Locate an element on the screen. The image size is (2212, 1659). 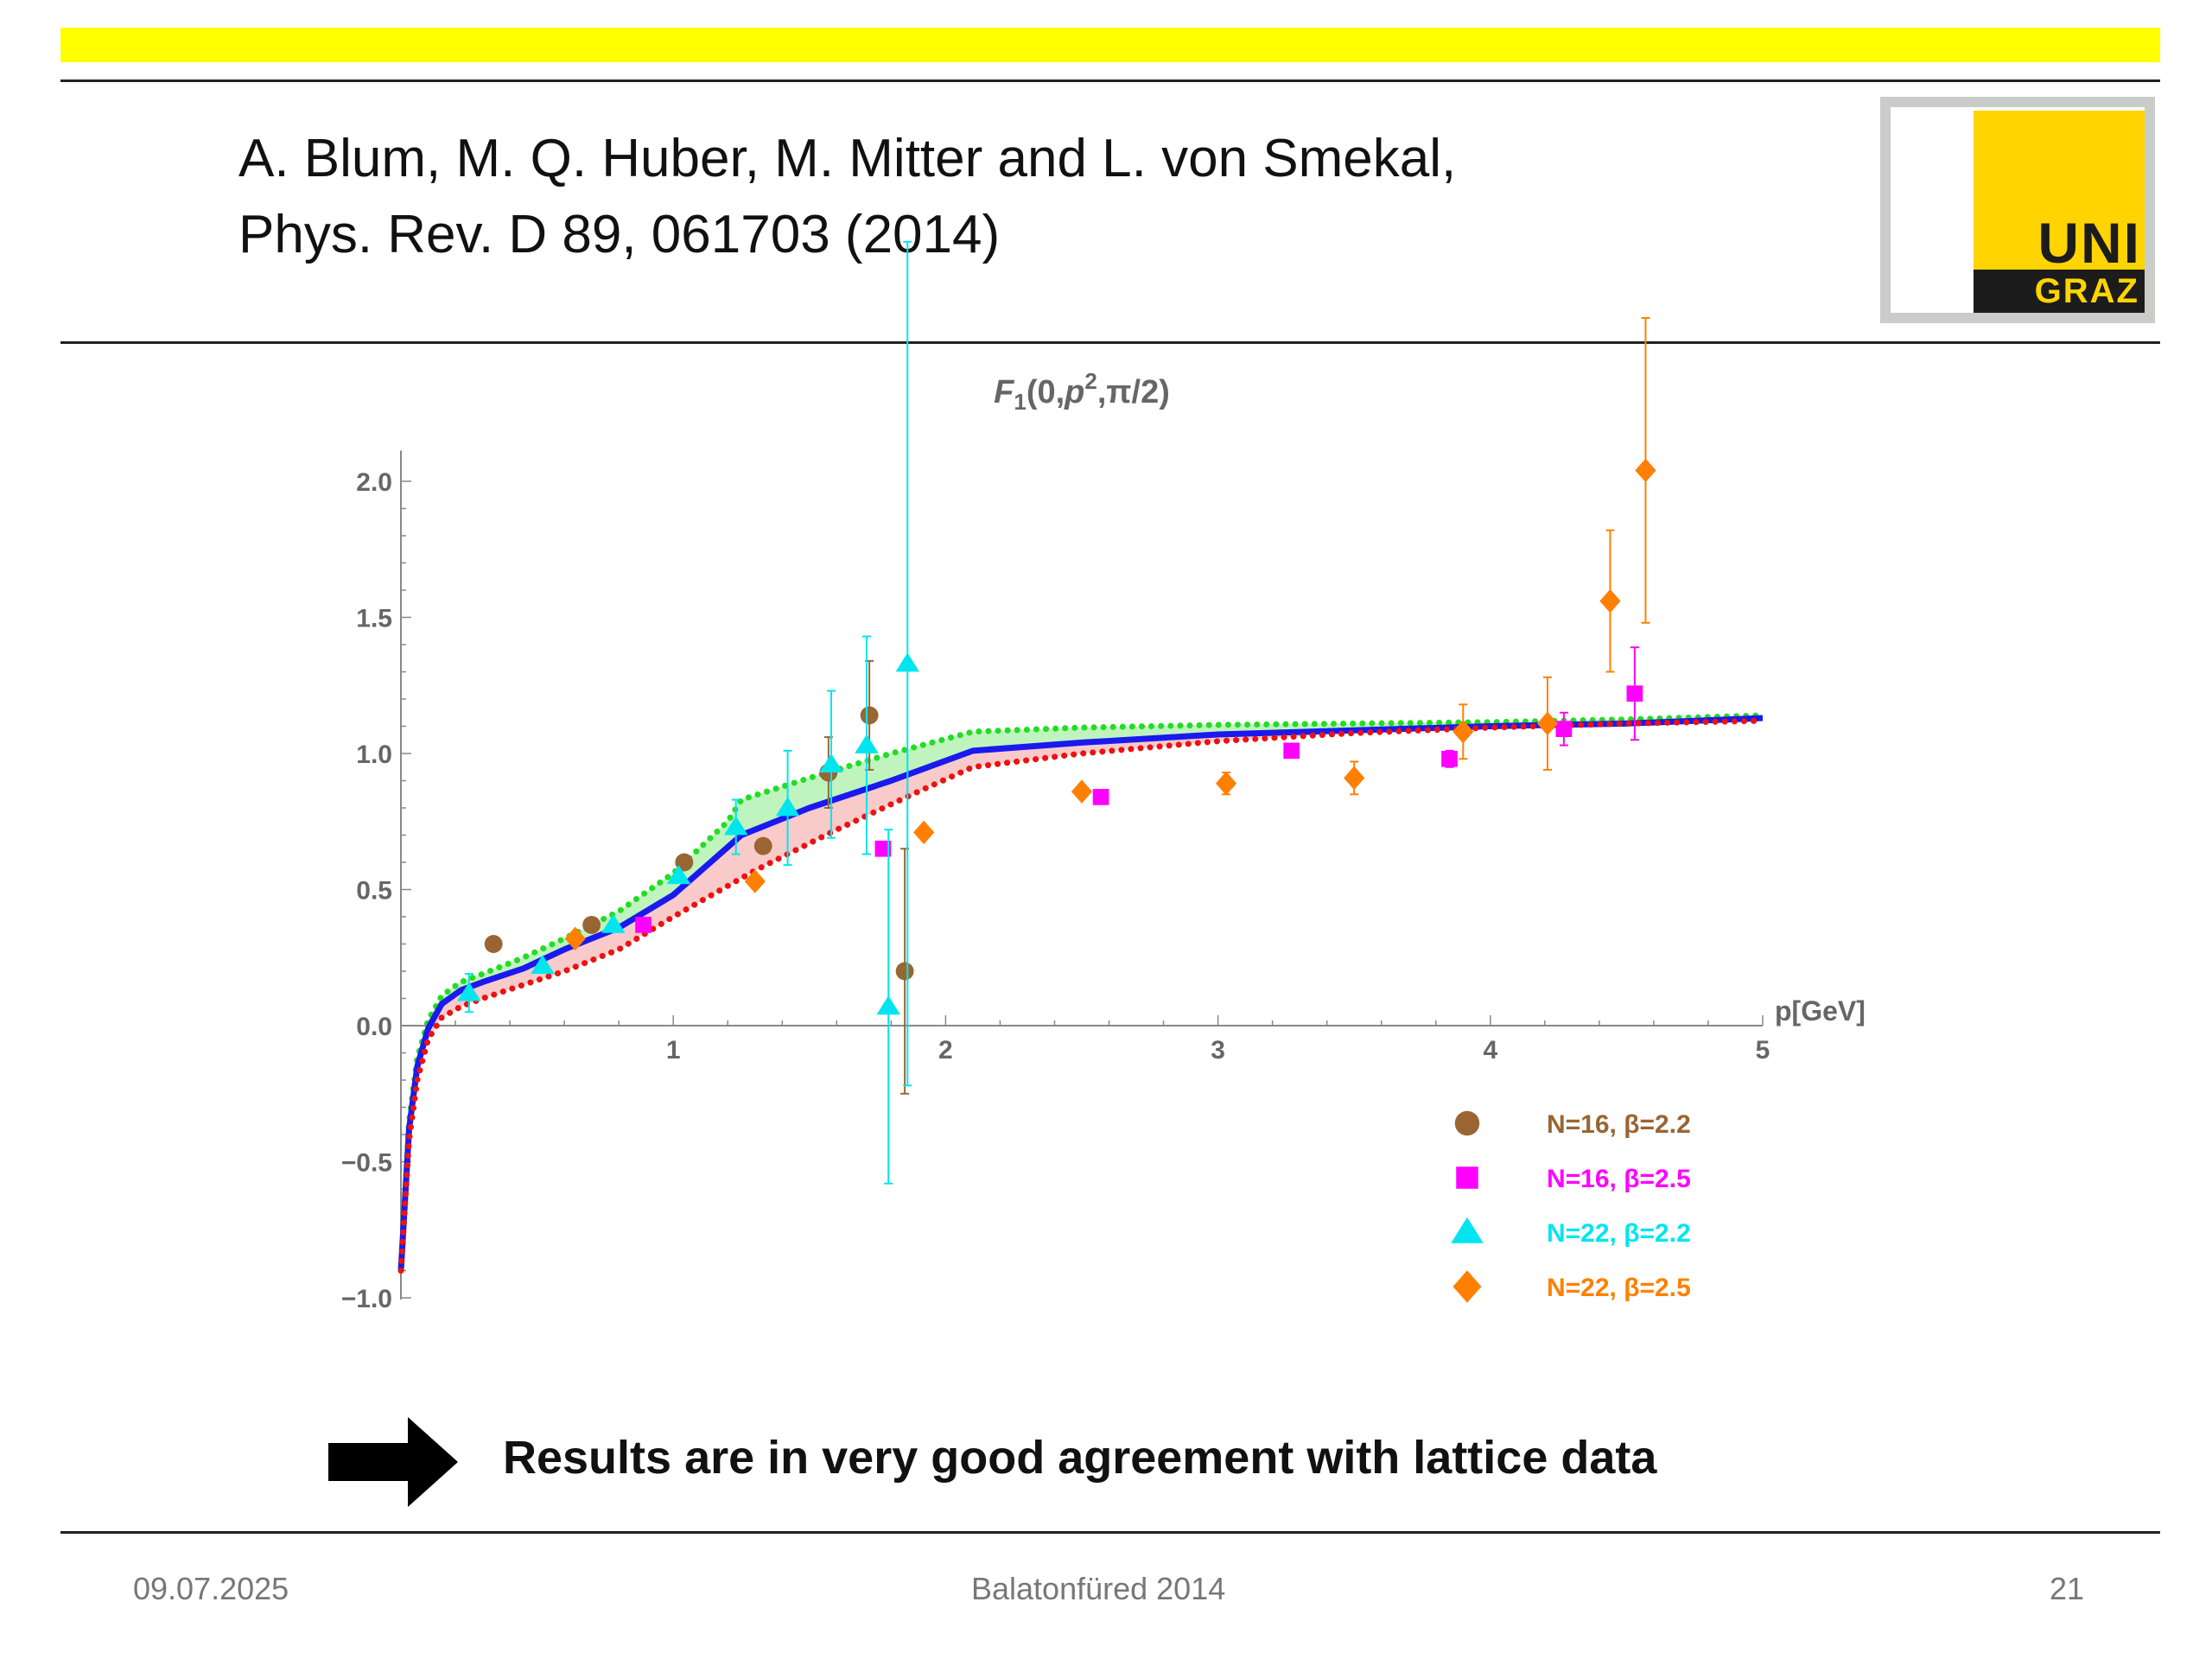
y-tick-label: 0.5 is located at coordinates (374, 891).